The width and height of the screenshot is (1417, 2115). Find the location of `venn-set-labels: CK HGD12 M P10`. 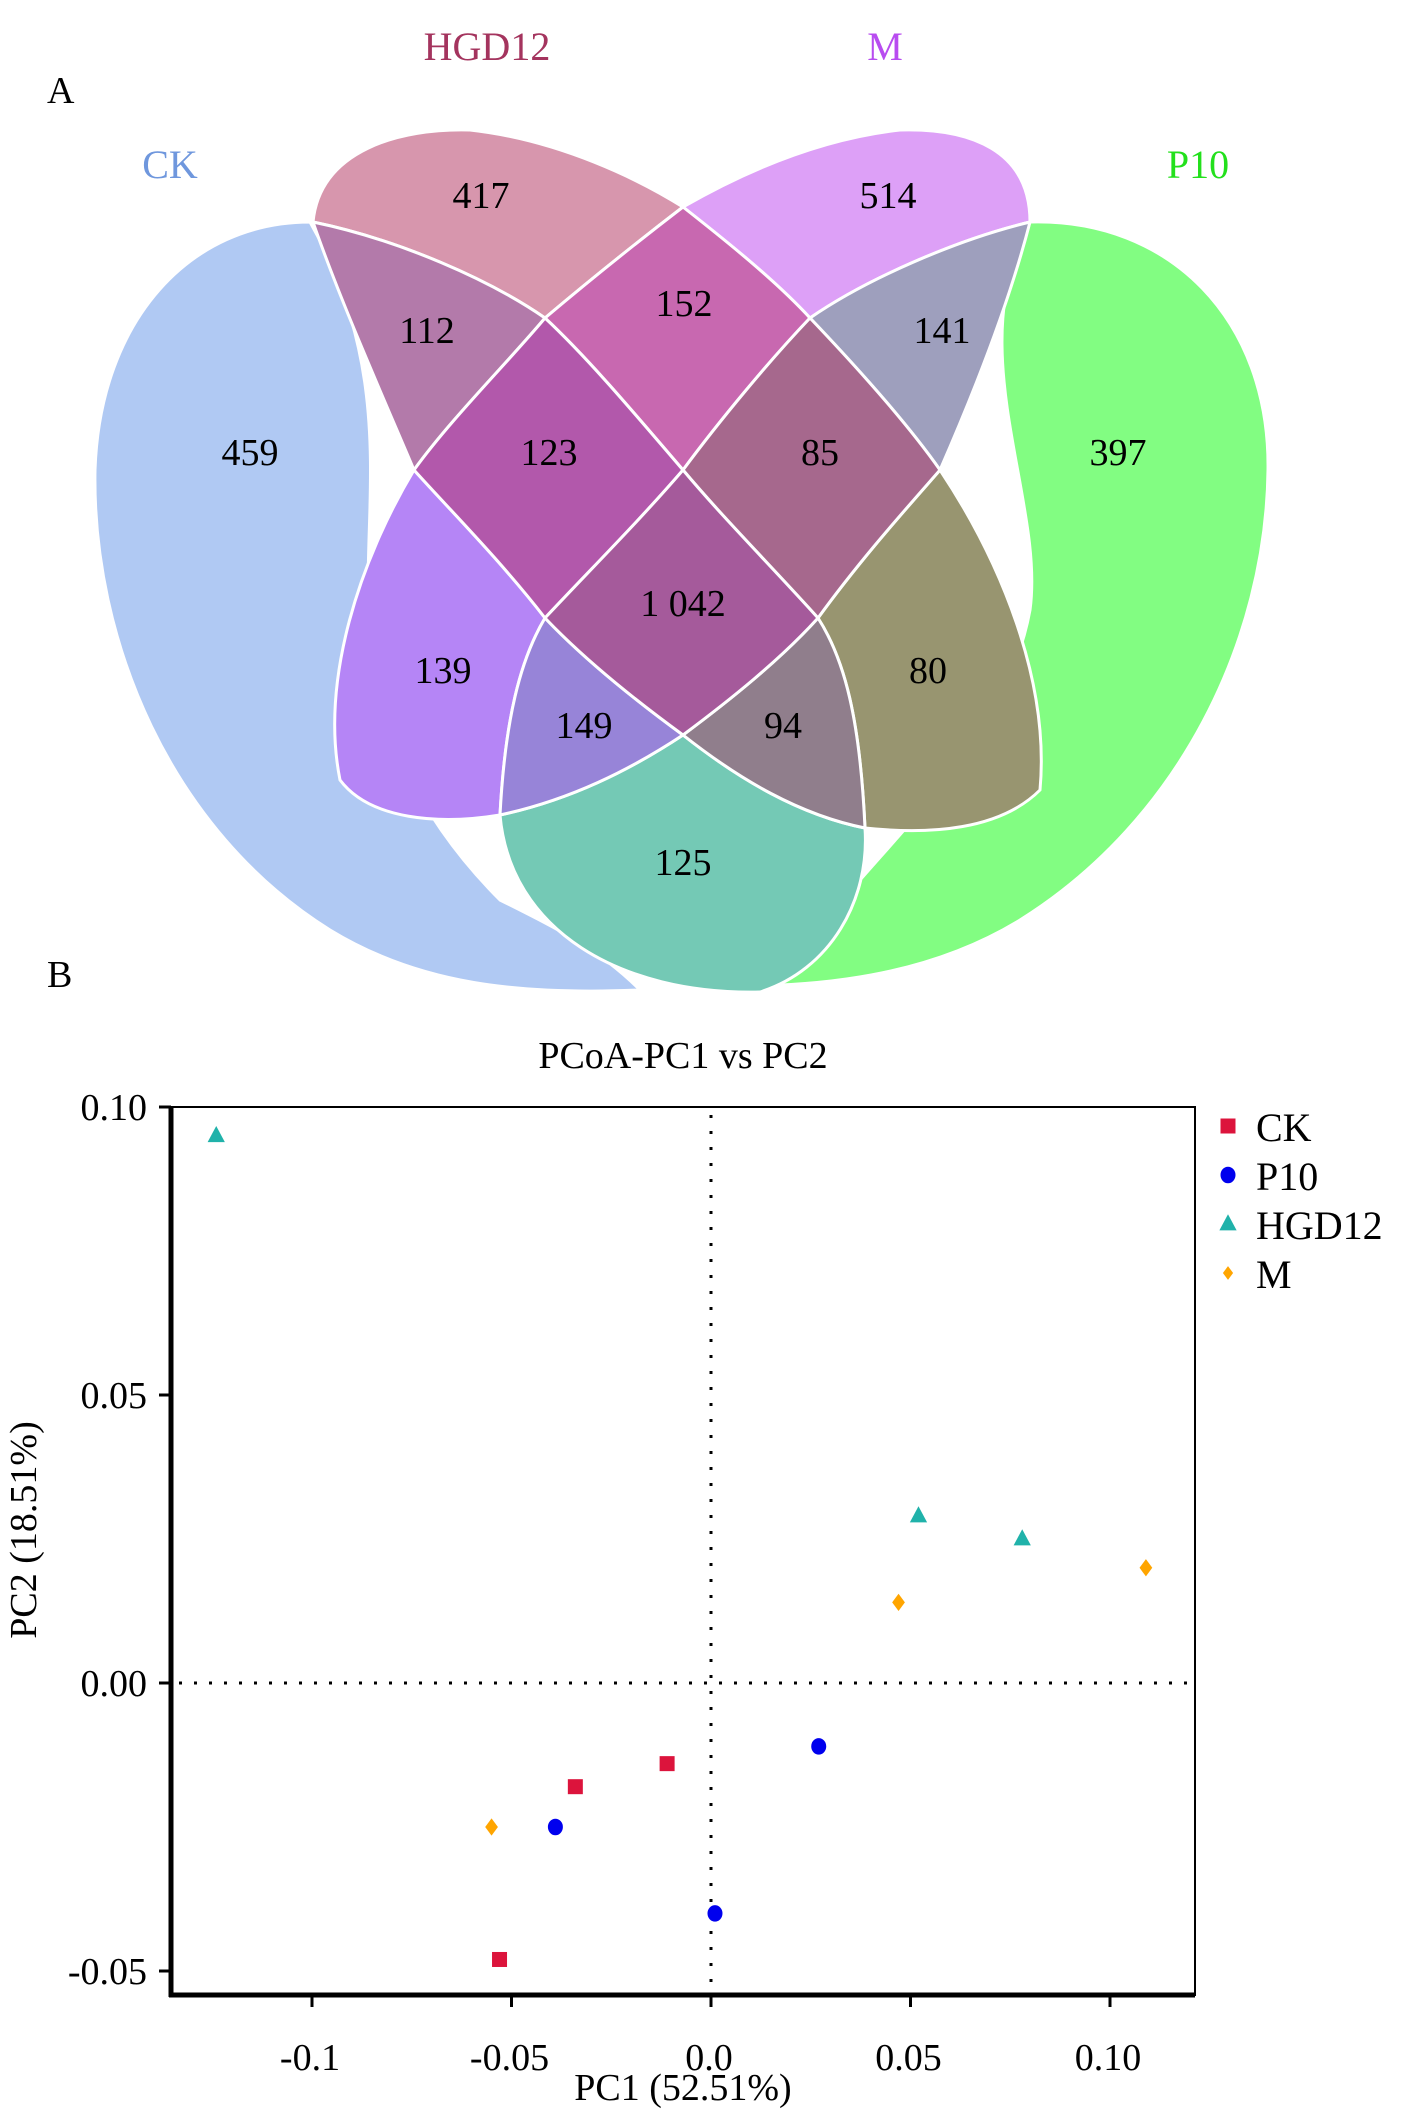

venn-set-labels: CK HGD12 M P10 is located at coordinates (685, 105).